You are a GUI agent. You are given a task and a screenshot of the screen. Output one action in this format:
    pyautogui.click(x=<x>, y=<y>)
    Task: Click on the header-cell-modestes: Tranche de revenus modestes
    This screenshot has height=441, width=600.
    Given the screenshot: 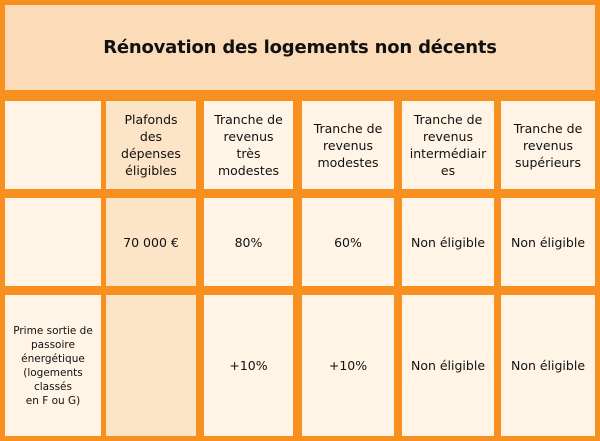 What is the action you would take?
    pyautogui.click(x=348, y=145)
    